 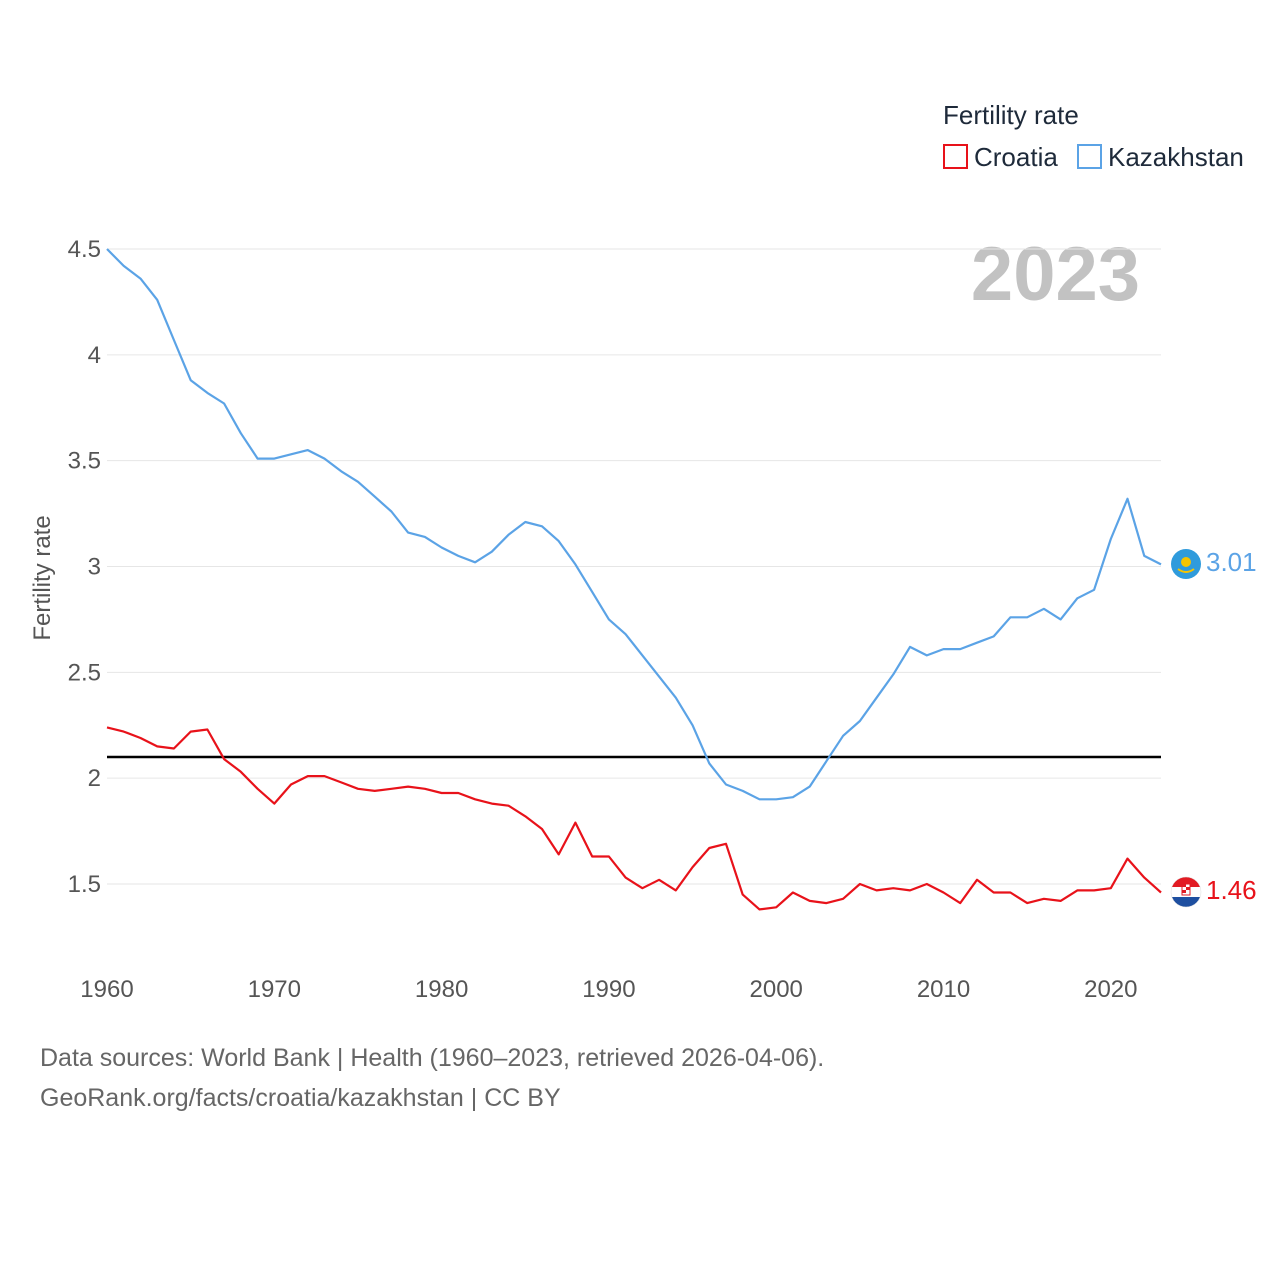 I want to click on legend-title: Fertility rate, so click(x=1011, y=115).